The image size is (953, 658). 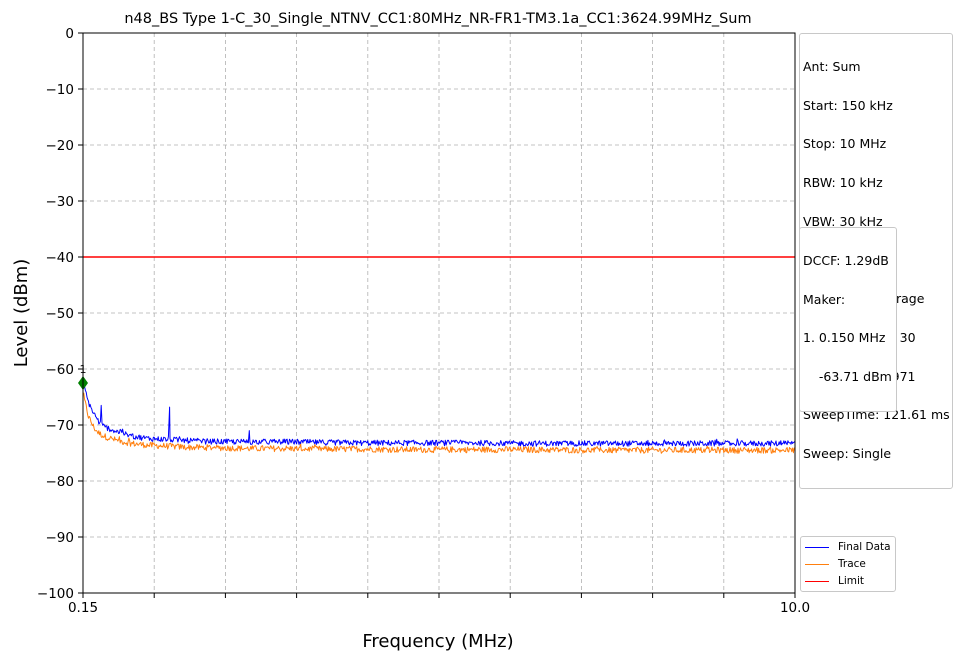 What do you see at coordinates (55, 594) in the screenshot?
I see `y-tick-label: −100` at bounding box center [55, 594].